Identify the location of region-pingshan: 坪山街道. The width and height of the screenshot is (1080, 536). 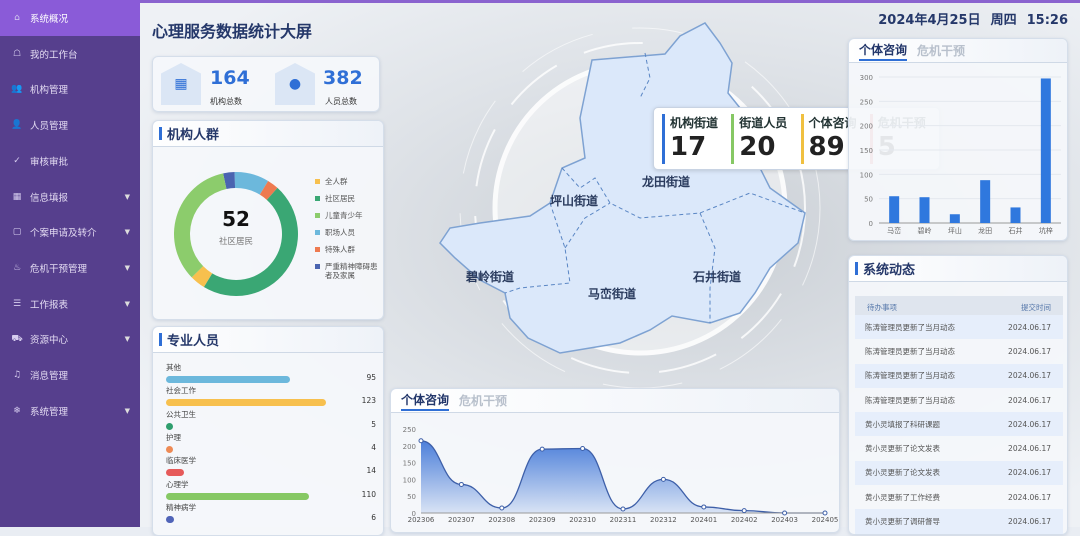
(574, 200).